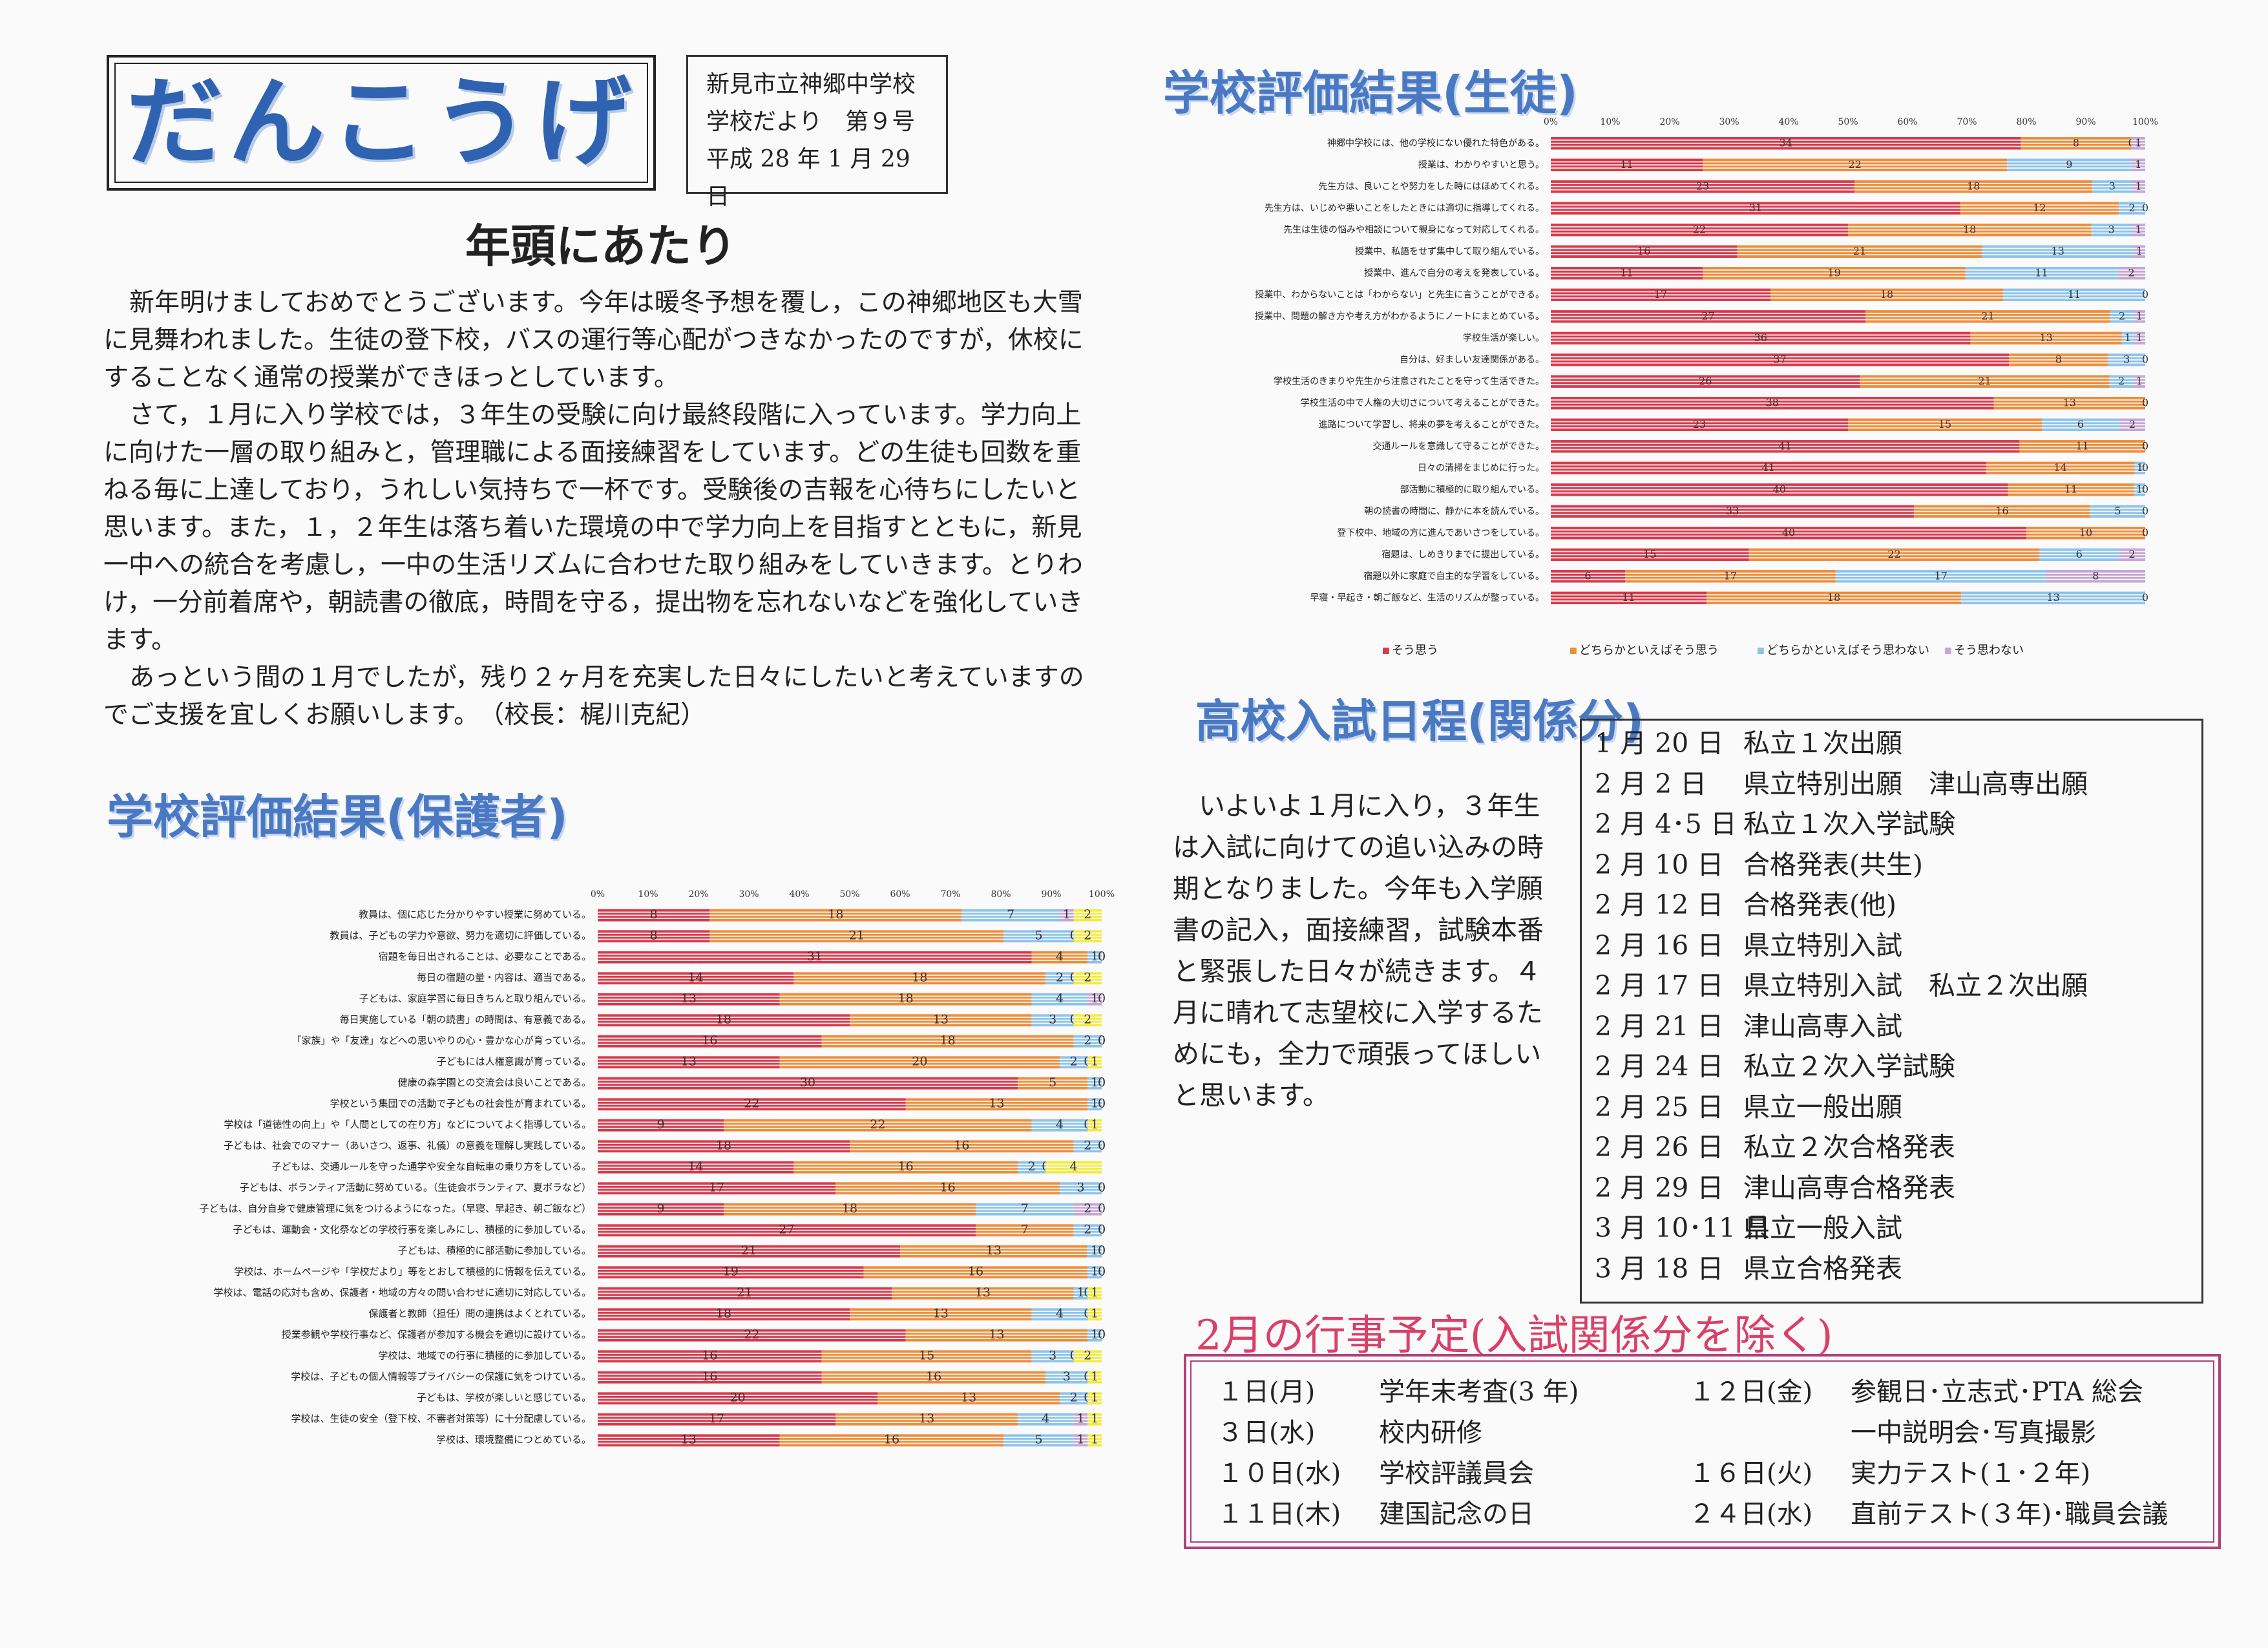 Image resolution: width=2268 pixels, height=1648 pixels. Describe the element at coordinates (2009, 1514) in the screenshot. I see `event-name: 直前テスト(３年)･職員会議` at that location.